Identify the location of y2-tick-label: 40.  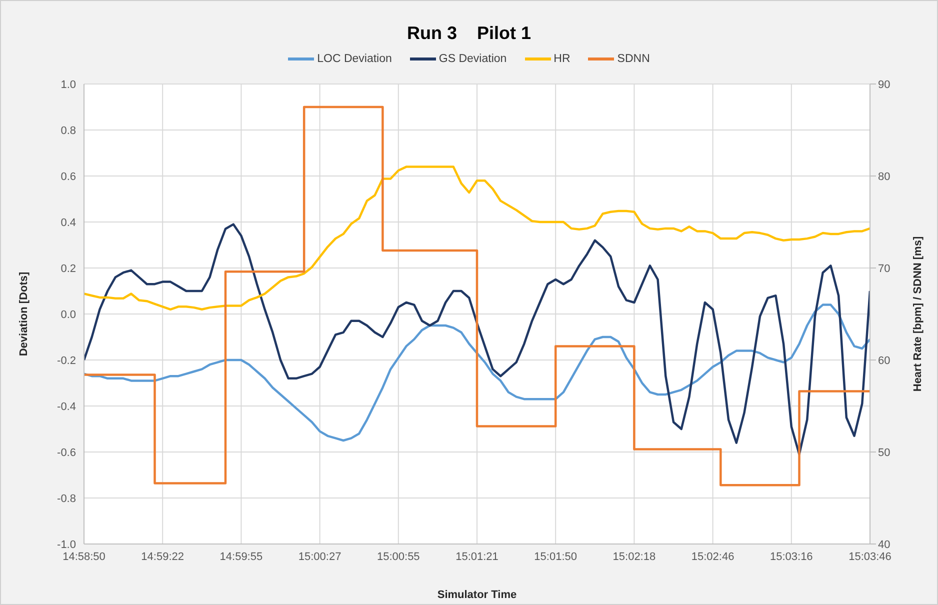
(884, 544).